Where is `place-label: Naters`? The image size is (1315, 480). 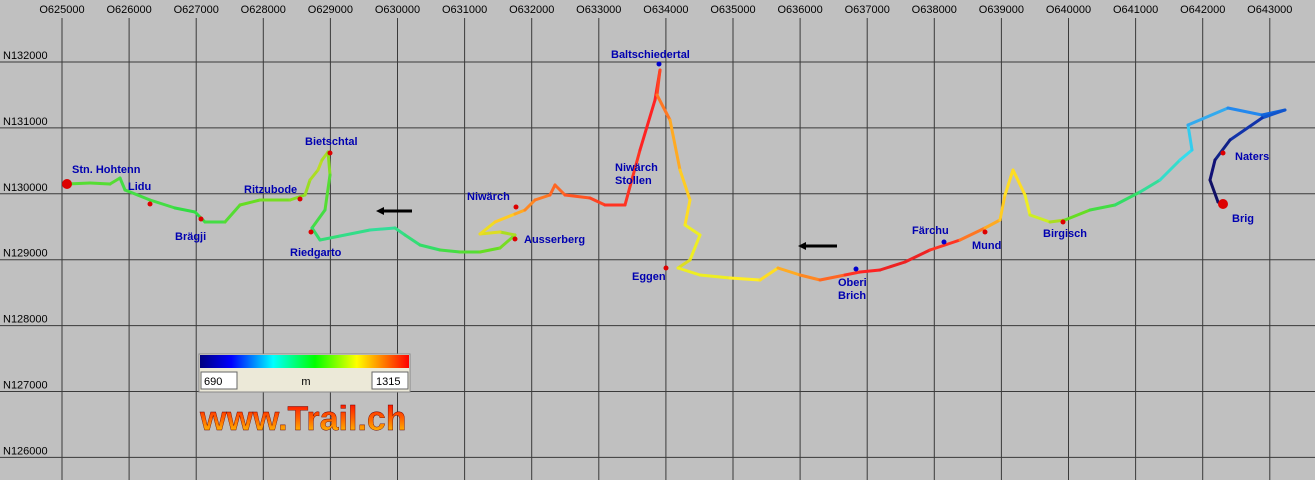
place-label: Naters is located at coordinates (1252, 157).